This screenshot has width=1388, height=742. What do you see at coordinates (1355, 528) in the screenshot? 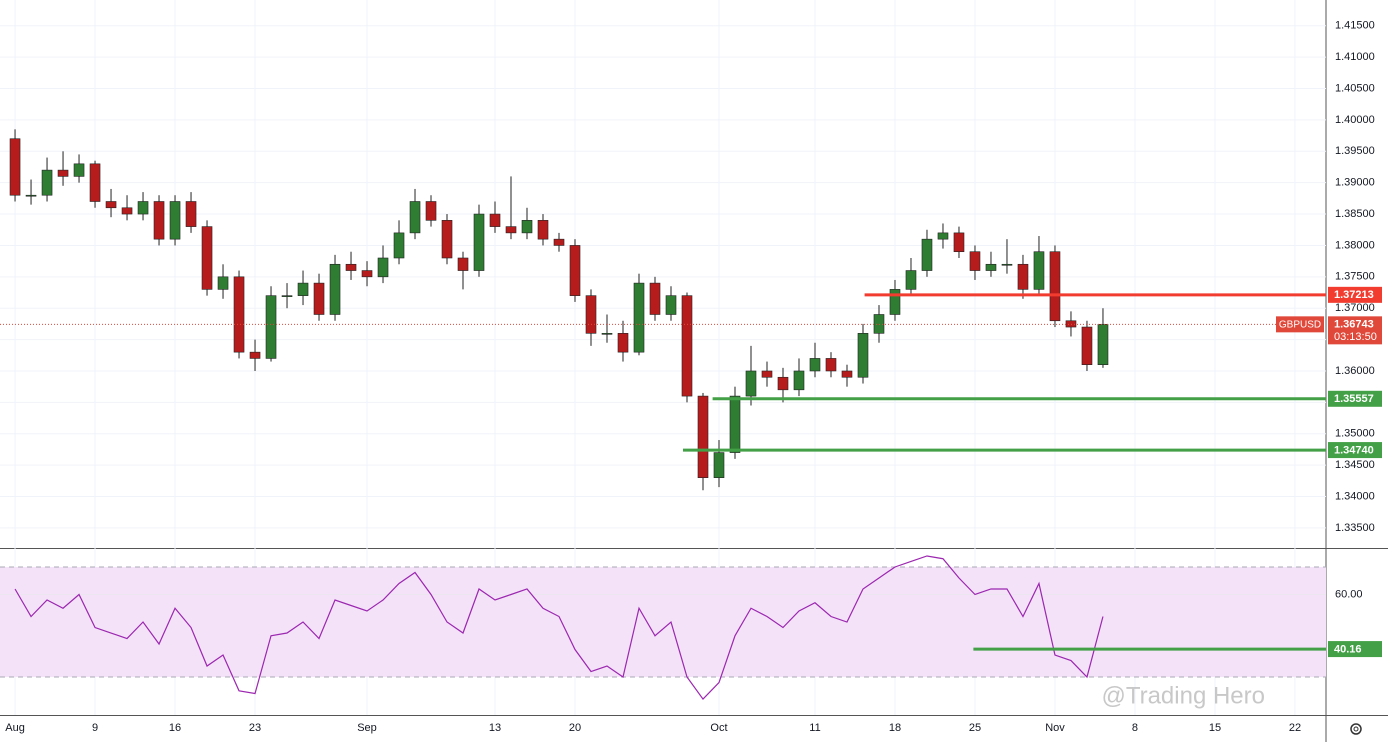
I see `y-tick-label: 1.33500` at bounding box center [1355, 528].